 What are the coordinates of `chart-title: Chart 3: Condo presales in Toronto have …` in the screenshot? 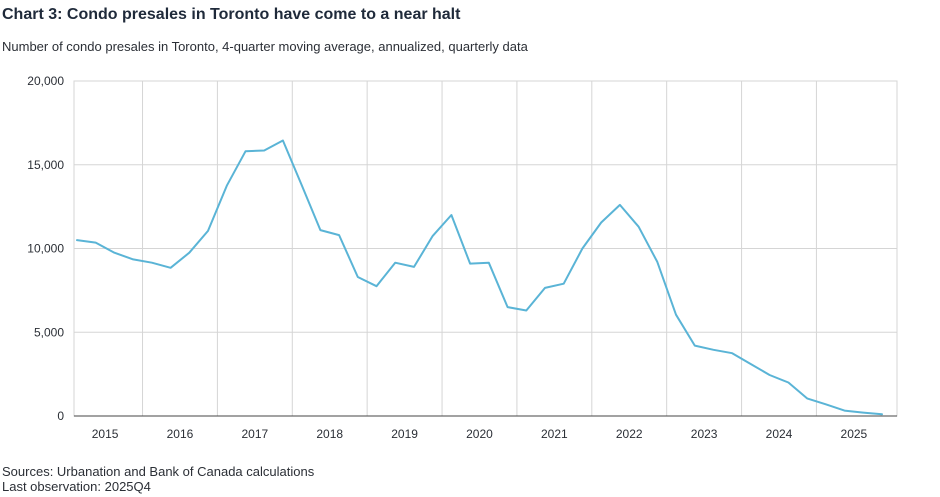 It's located at (231, 14).